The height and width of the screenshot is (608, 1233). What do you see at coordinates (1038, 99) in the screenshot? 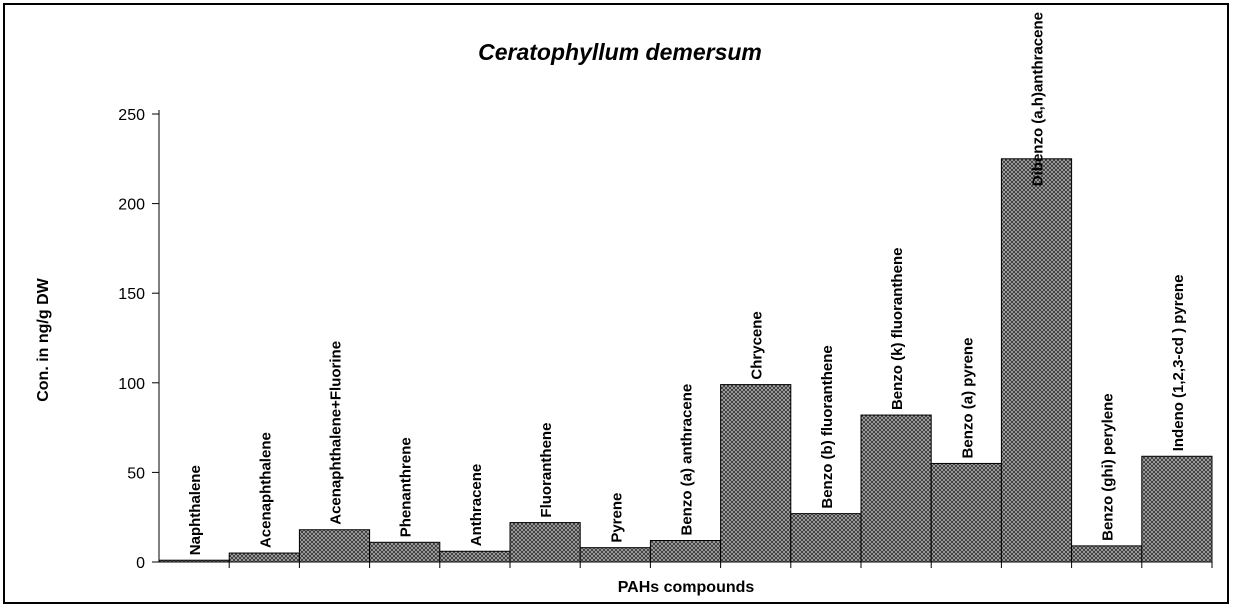
I see `category-label: Dibenzo (a,h)anthracene` at bounding box center [1038, 99].